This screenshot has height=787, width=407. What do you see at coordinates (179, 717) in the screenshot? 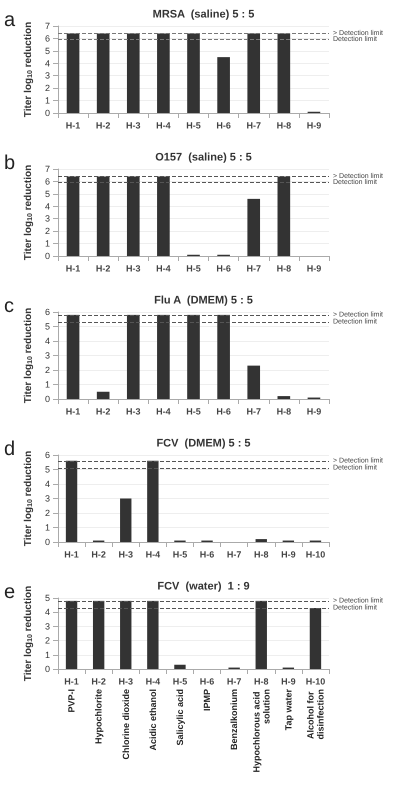
I see `text: Salicylic acid` at bounding box center [179, 717].